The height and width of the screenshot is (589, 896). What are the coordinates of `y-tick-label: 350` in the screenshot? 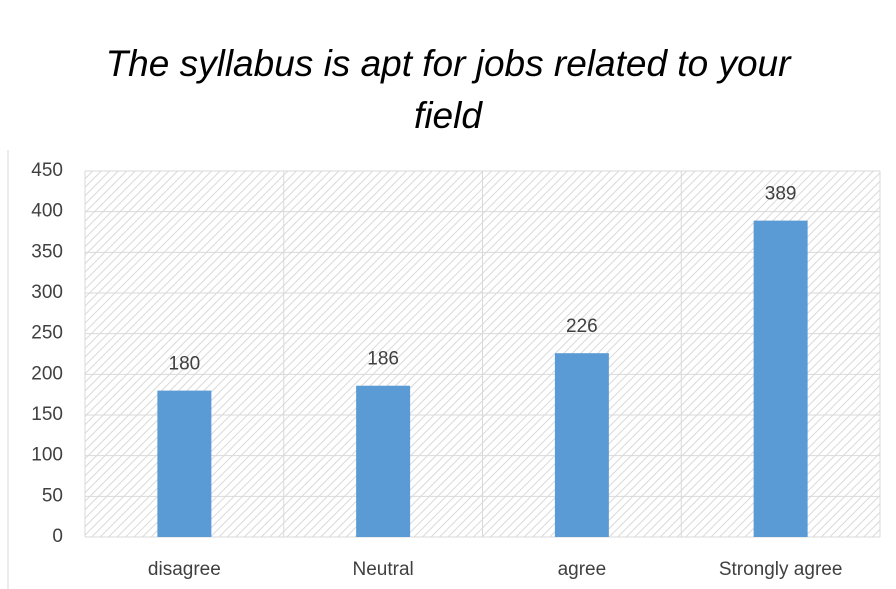 It's located at (47, 251).